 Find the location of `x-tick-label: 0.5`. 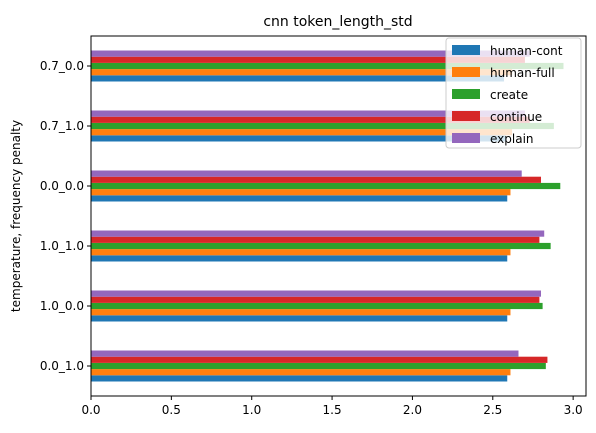

x-tick-label: 0.5 is located at coordinates (171, 410).